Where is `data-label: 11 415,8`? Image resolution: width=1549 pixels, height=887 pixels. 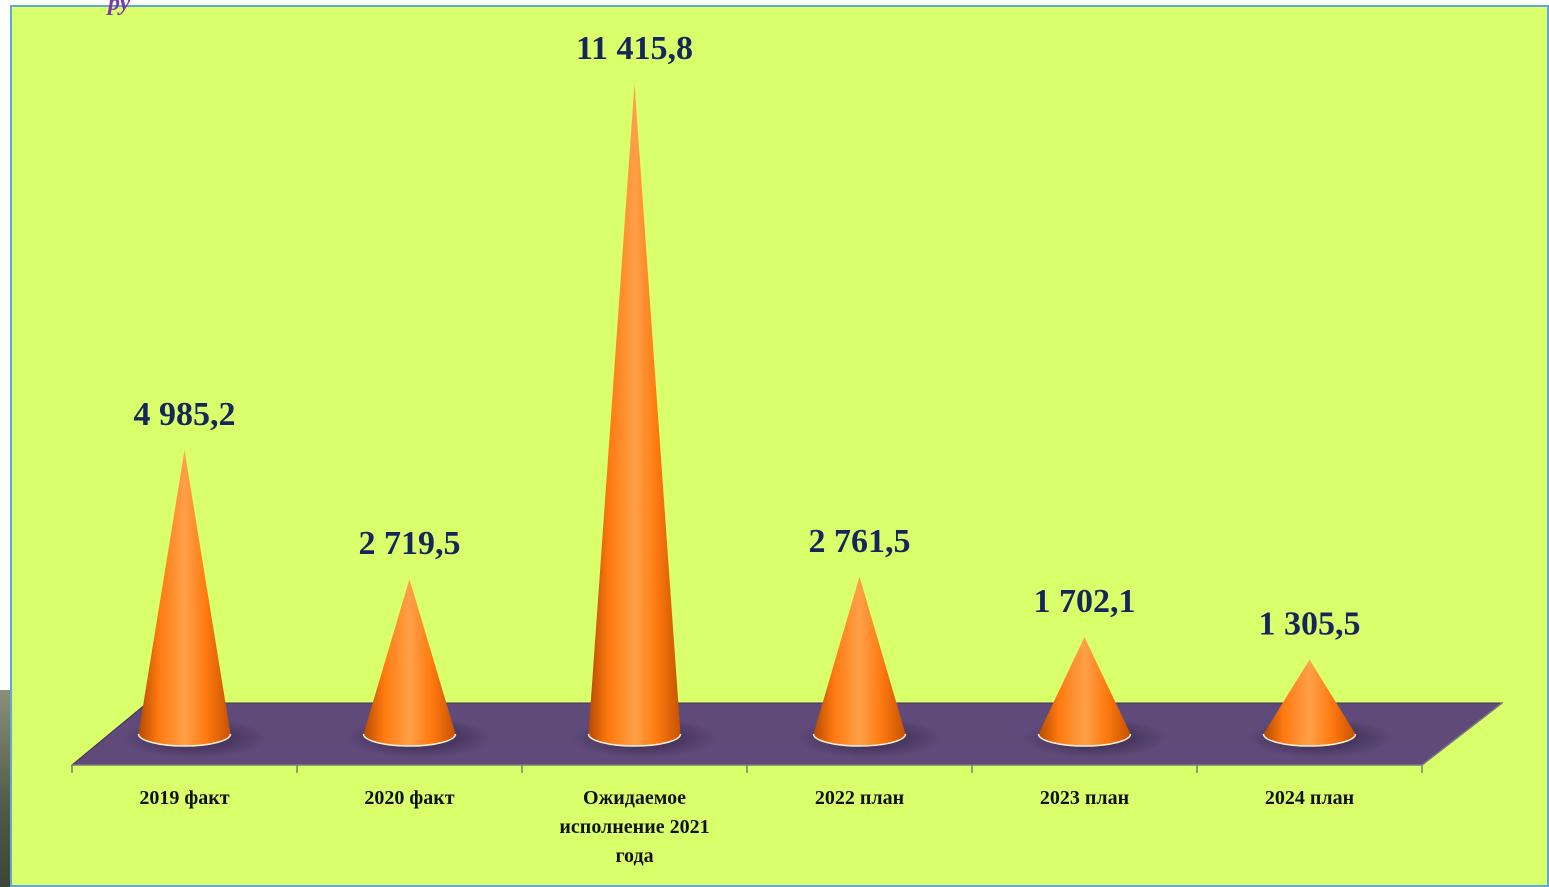
data-label: 11 415,8 is located at coordinates (634, 48).